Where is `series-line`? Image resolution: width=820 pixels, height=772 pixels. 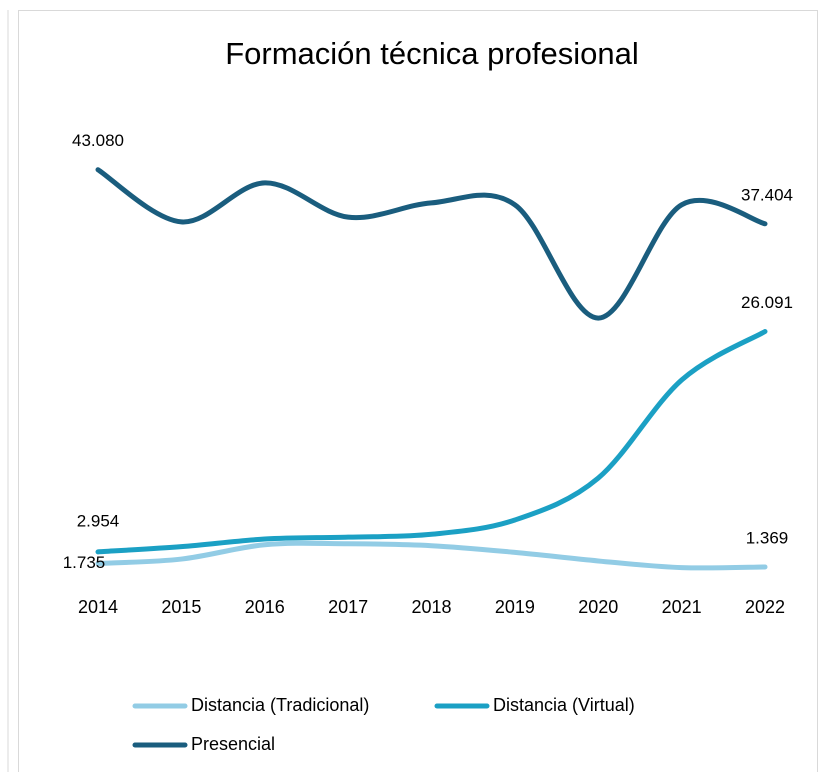 series-line is located at coordinates (431, 555).